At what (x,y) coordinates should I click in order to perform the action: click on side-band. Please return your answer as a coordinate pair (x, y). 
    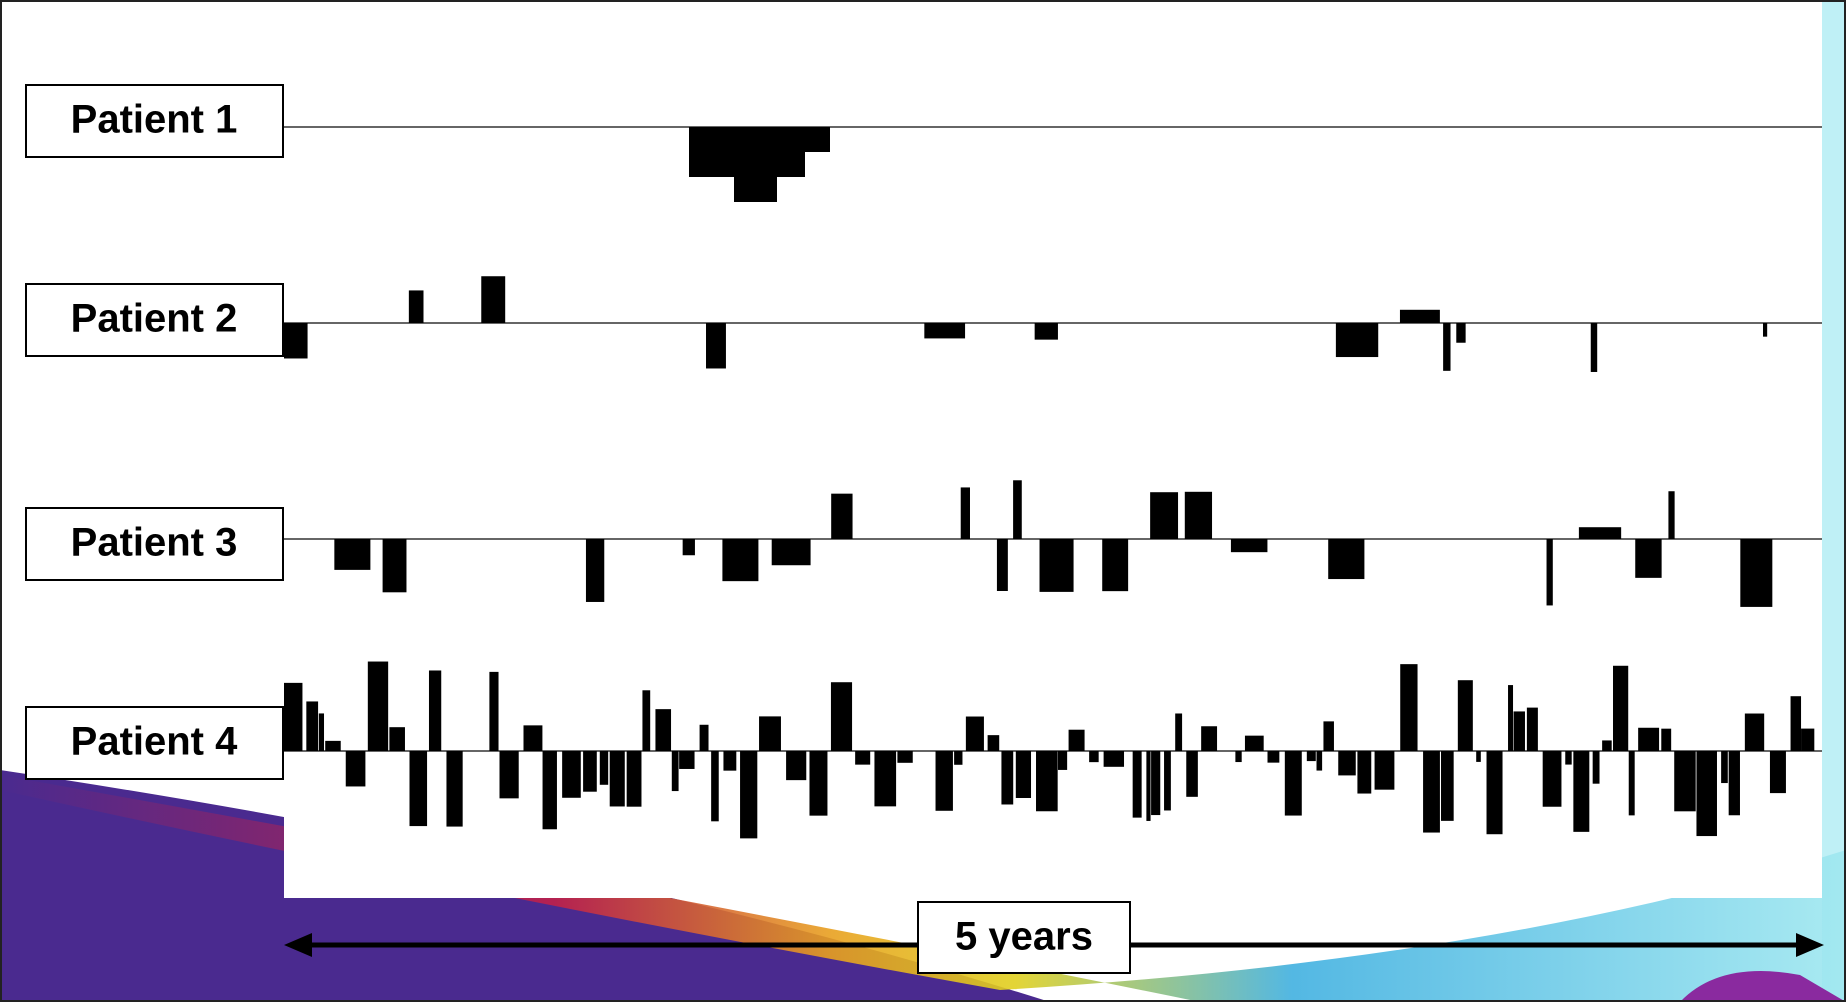
    Looking at the image, I should click on (1834, 501).